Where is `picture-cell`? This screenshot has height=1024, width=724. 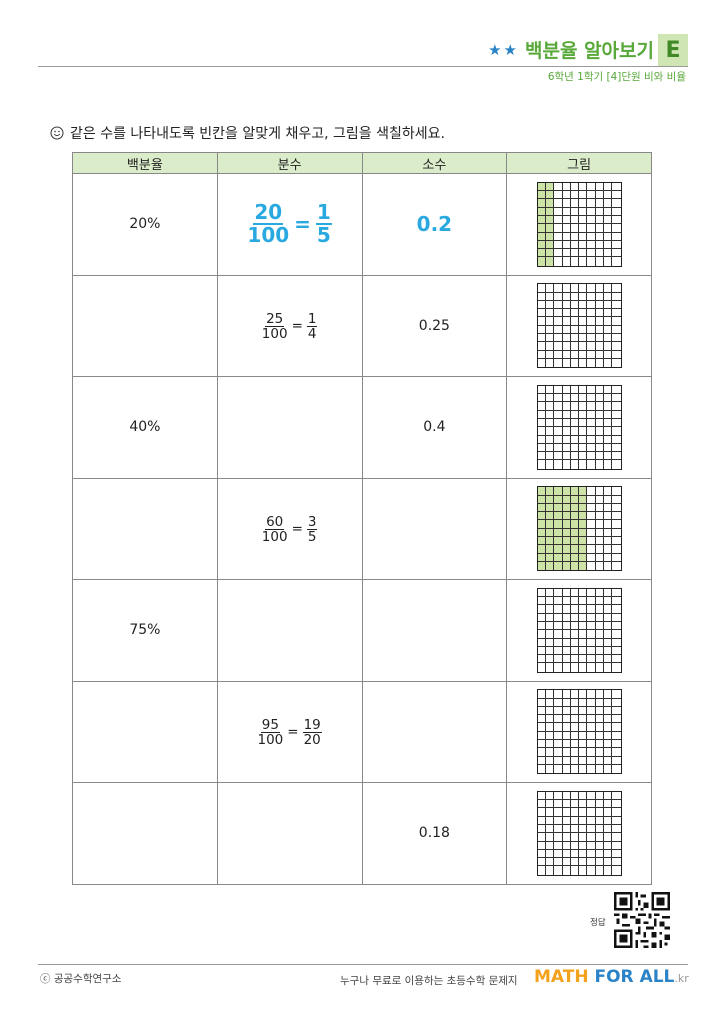
picture-cell is located at coordinates (579, 833).